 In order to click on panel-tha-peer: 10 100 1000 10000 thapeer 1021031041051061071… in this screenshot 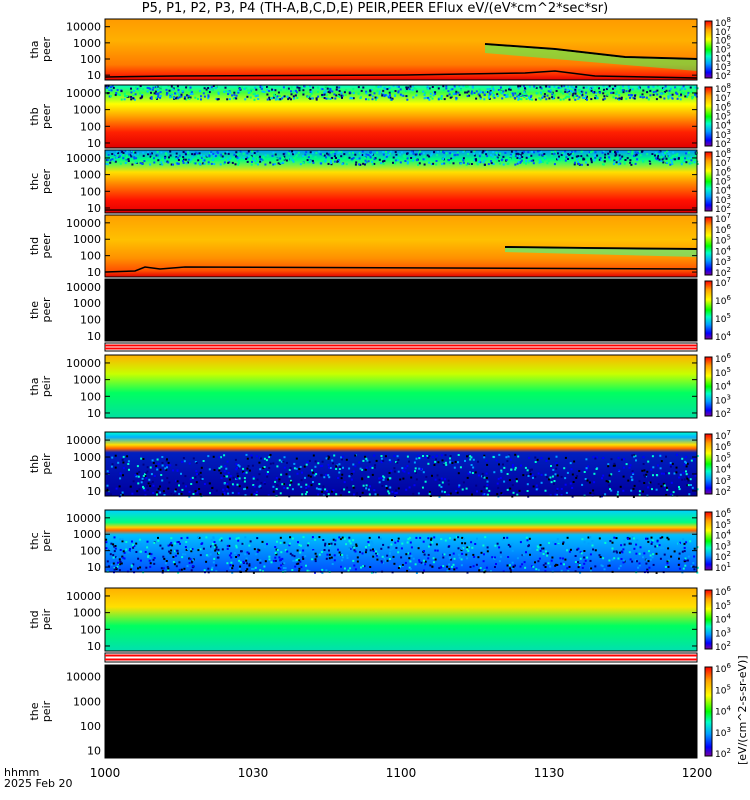, I will do `click(379, 49)`.